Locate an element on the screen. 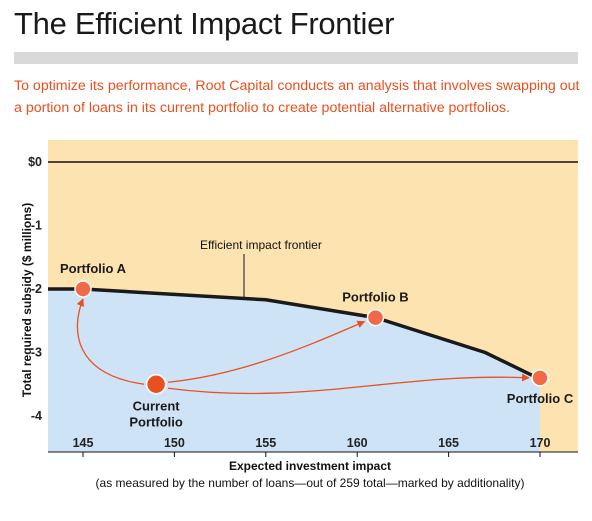 This screenshot has width=592, height=521. portfolio-label: Portfolio B is located at coordinates (375, 297).